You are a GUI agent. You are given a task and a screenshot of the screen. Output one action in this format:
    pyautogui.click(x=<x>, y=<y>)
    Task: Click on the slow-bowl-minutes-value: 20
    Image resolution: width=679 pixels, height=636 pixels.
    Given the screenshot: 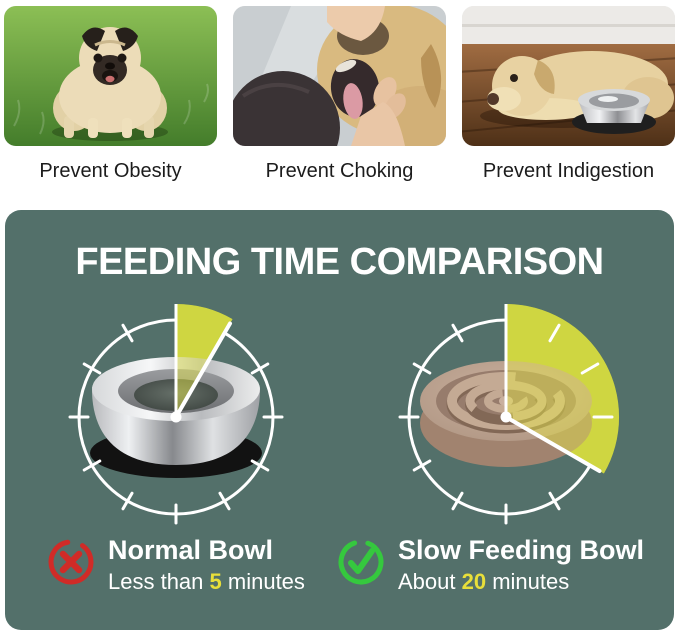 What is the action you would take?
    pyautogui.click(x=474, y=581)
    